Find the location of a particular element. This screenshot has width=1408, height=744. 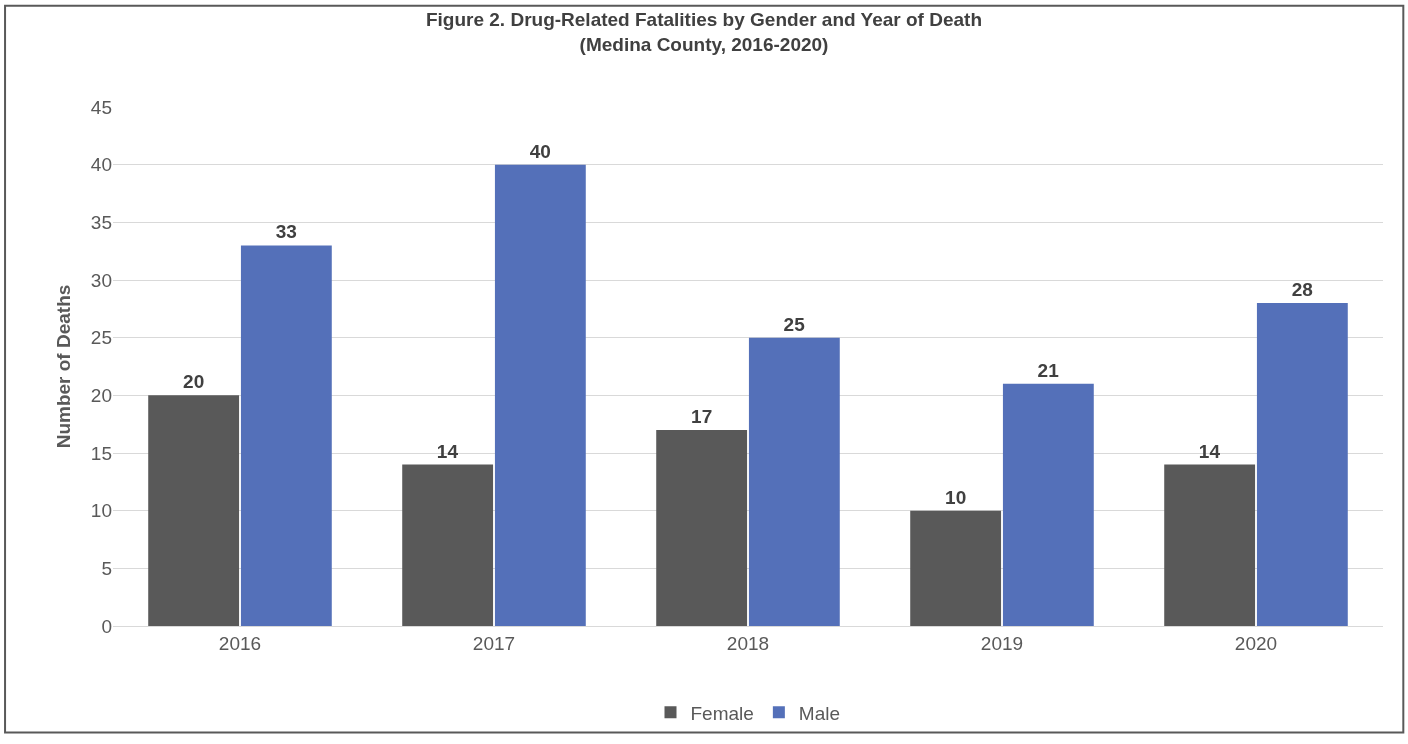

legend-label: Female is located at coordinates (722, 713).